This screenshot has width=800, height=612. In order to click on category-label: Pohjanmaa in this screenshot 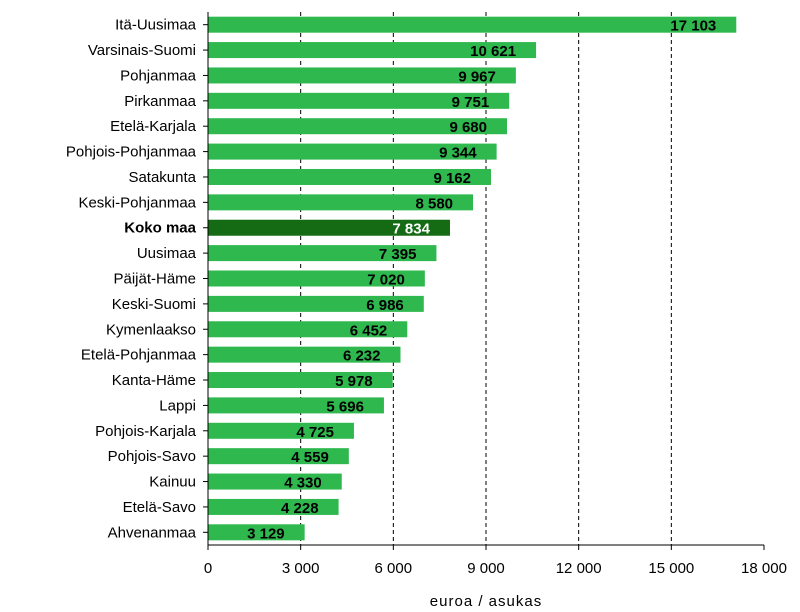, I will do `click(158, 75)`.